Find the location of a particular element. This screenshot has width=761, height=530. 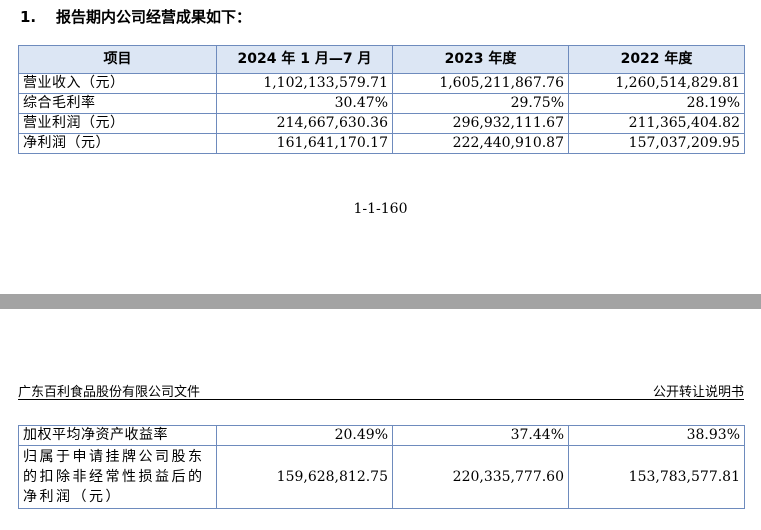

header-2024: 2024 年 1 月—7 月 is located at coordinates (304, 59).